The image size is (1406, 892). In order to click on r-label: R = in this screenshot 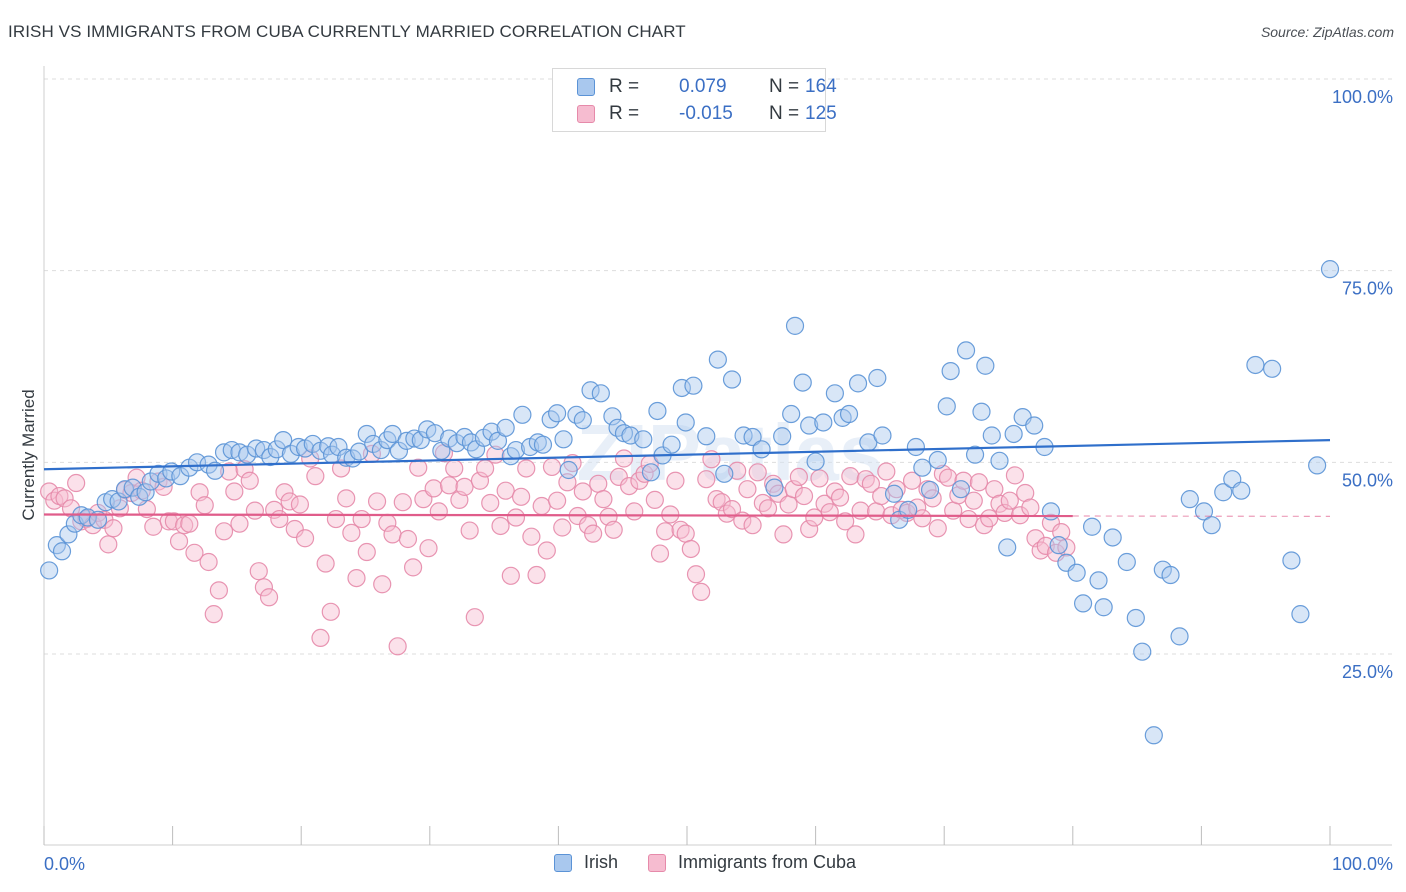, I will do `click(624, 86)`.